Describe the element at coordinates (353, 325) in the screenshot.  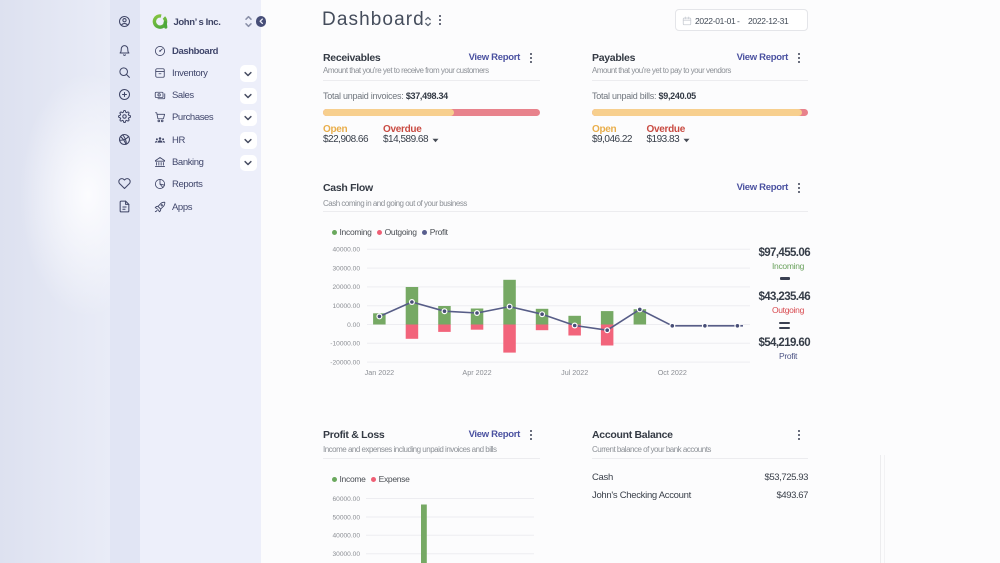
I see `svg-text: 0.00` at that location.